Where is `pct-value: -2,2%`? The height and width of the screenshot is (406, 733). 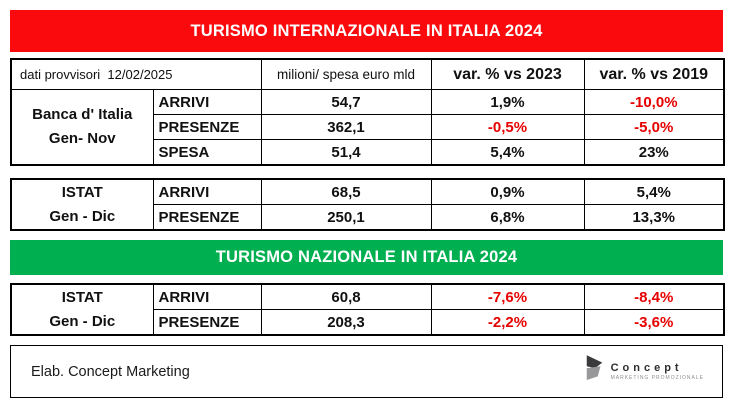 pct-value: -2,2% is located at coordinates (507, 322).